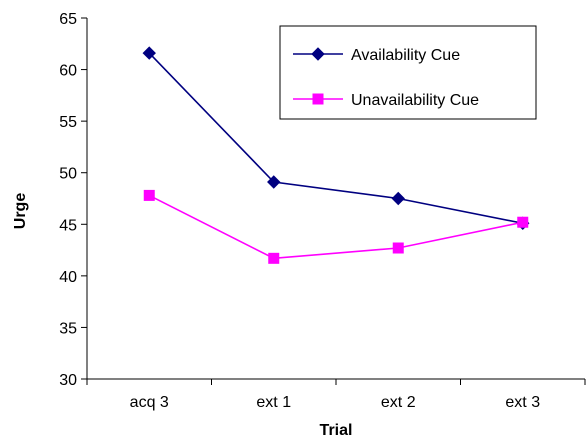  I want to click on y-tick-label: 65, so click(68, 19).